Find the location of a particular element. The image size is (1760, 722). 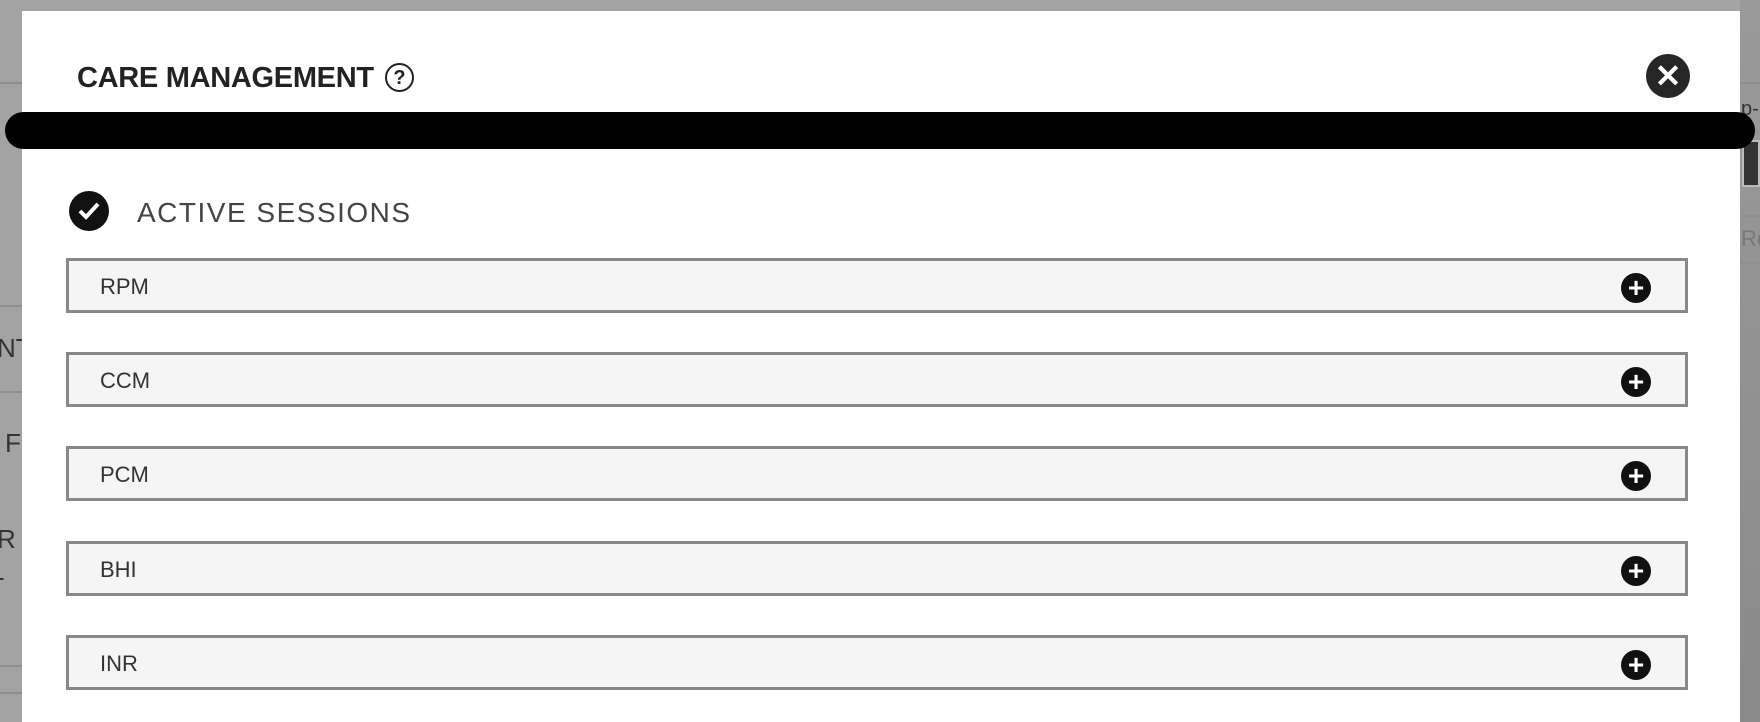

session-label: RPM is located at coordinates (124, 286).